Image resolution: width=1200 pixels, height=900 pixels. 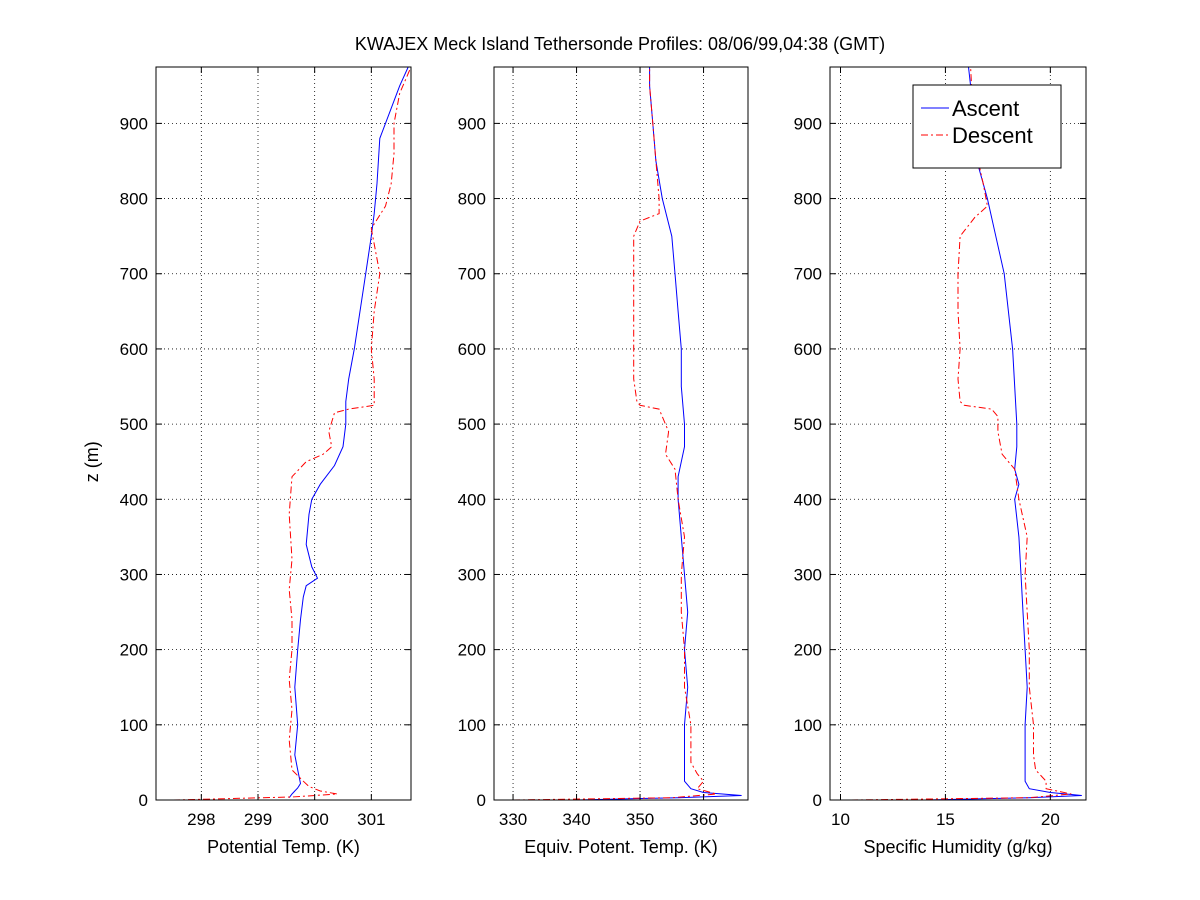 I want to click on x-axis-label: Equiv. Potent. Temp. (K), so click(x=620, y=847).